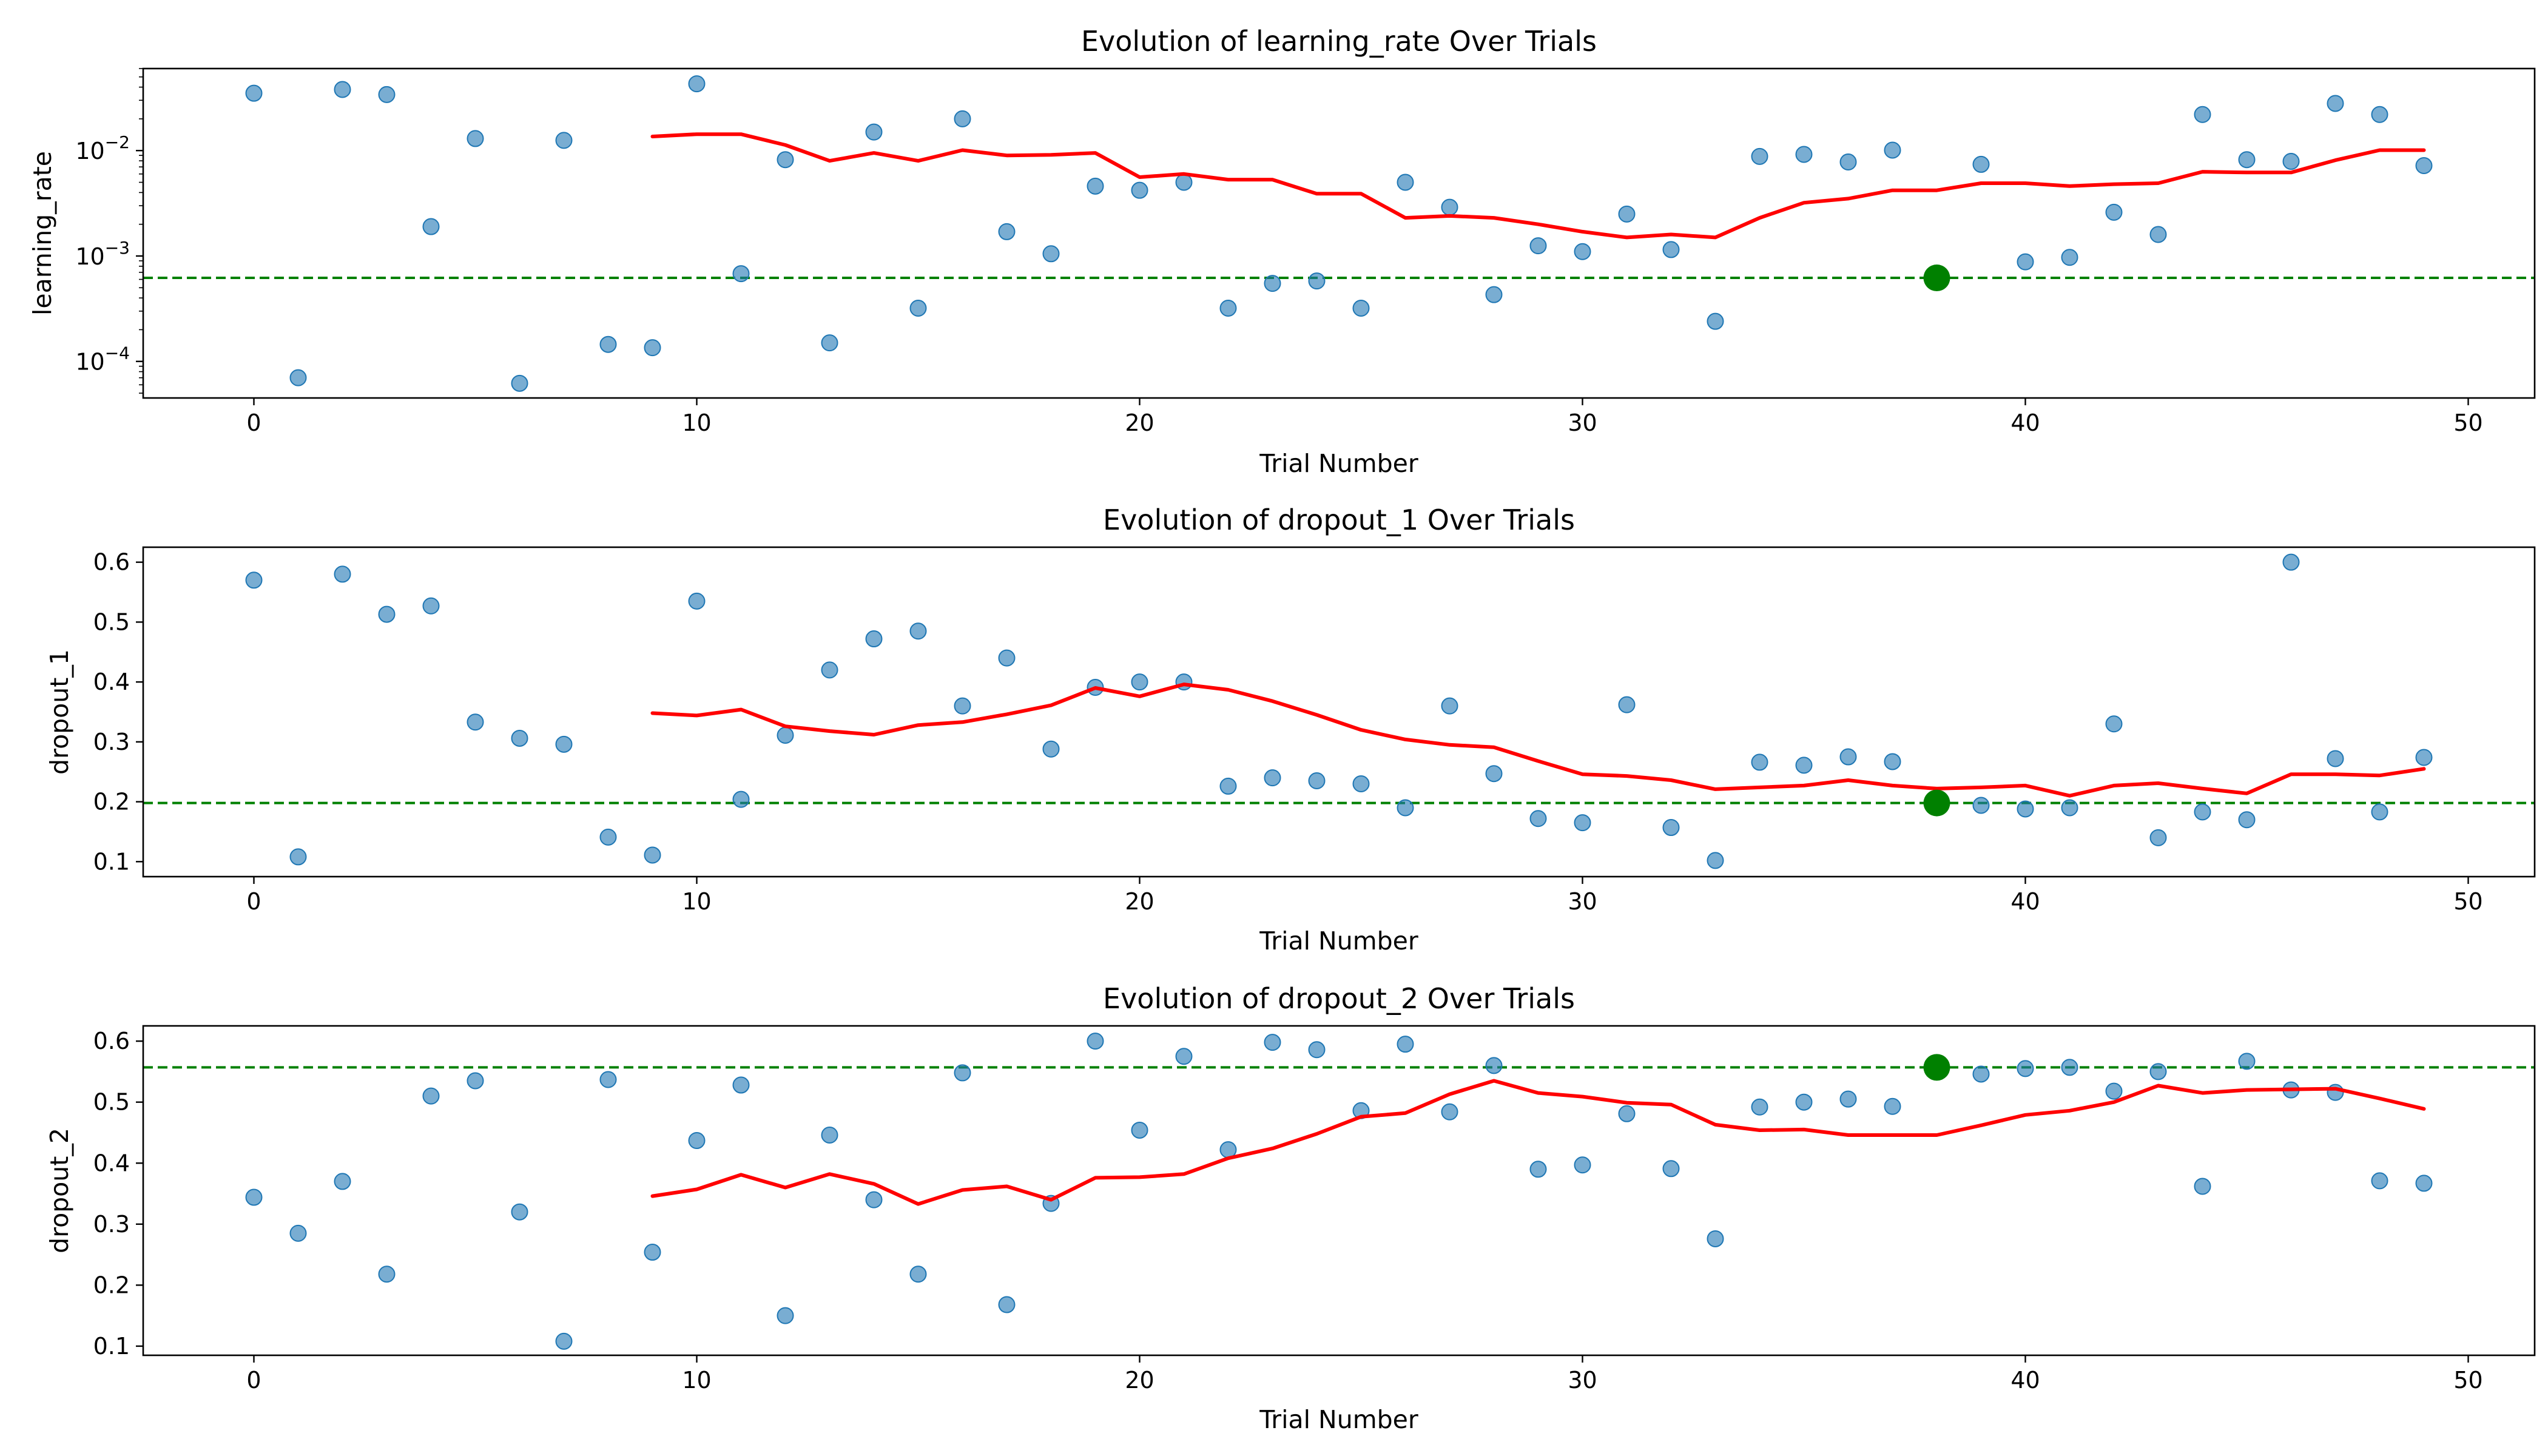  What do you see at coordinates (111, 1285) in the screenshot?
I see `y-tick-label: 0.2` at bounding box center [111, 1285].